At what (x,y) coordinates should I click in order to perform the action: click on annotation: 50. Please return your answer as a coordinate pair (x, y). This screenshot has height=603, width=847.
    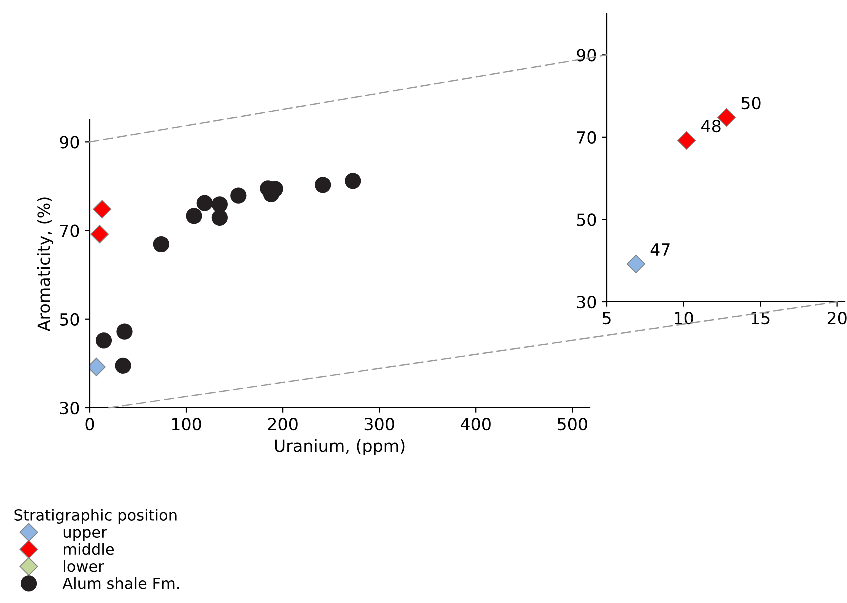
    Looking at the image, I should click on (751, 103).